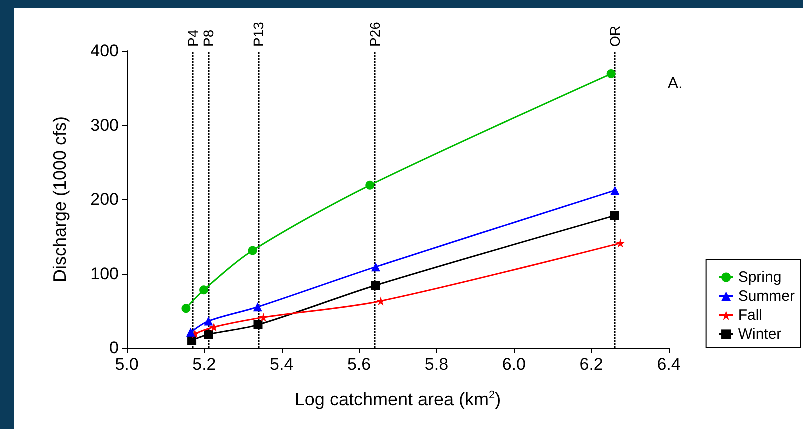  Describe the element at coordinates (514, 364) in the screenshot. I see `x-tick-label: 6.0` at that location.